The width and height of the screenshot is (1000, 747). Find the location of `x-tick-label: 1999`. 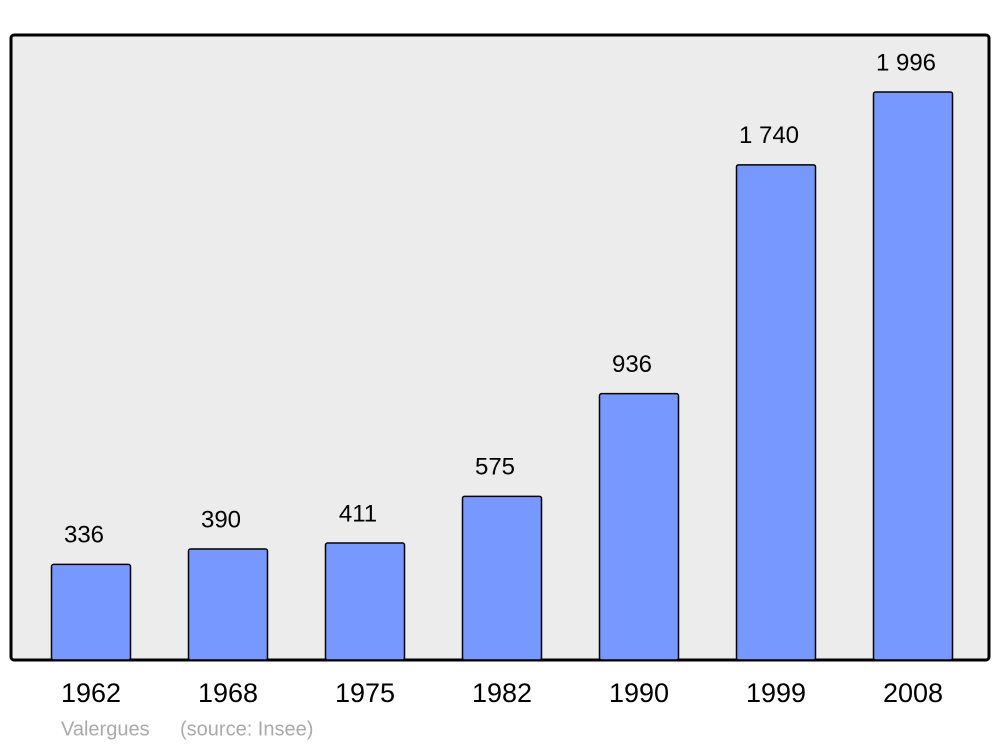

x-tick-label: 1999 is located at coordinates (776, 693).